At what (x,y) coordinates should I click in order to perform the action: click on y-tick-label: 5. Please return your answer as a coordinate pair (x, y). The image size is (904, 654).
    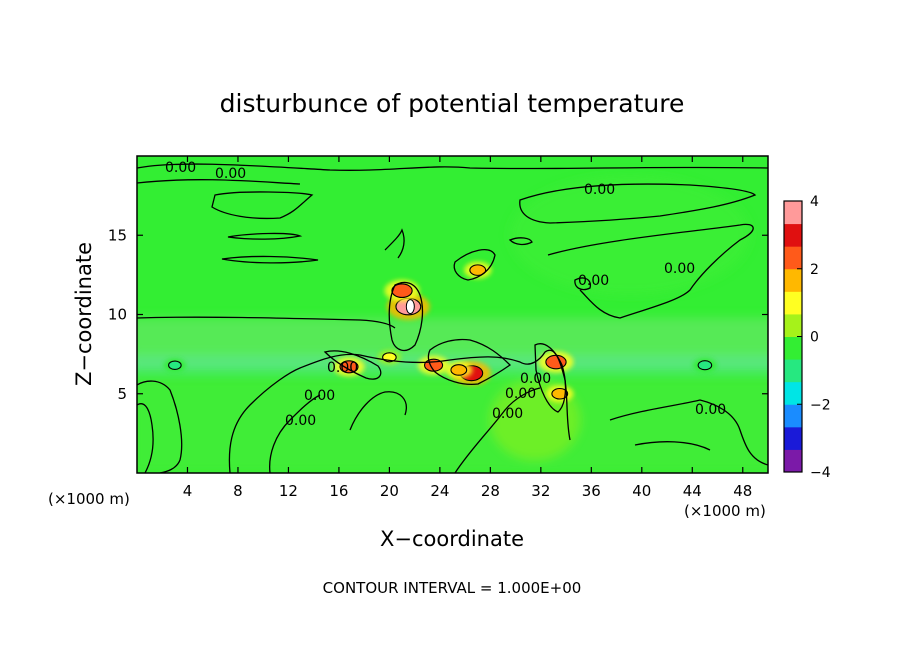
    Looking at the image, I should click on (122, 394).